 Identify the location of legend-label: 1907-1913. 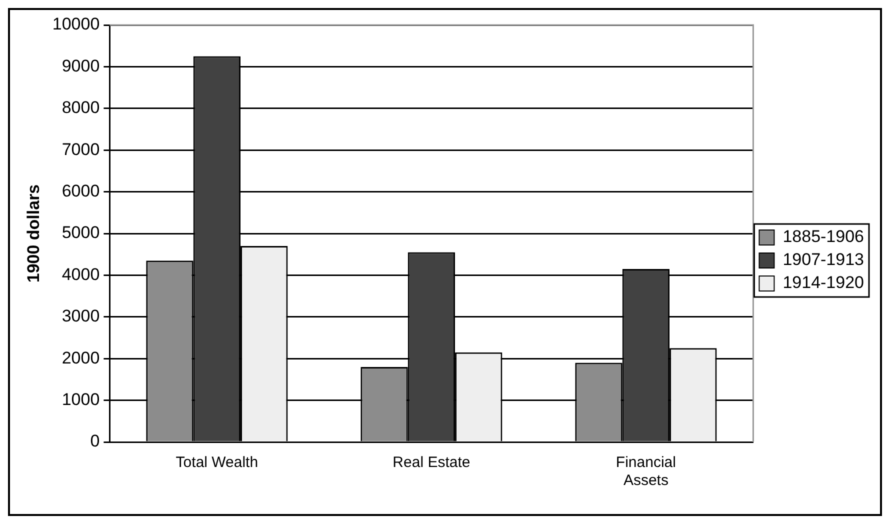
(823, 260).